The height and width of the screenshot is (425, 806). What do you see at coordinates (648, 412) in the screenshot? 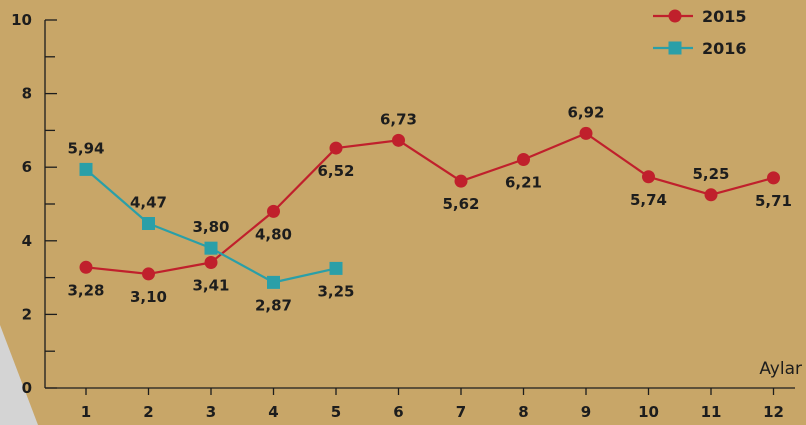
I see `x-tick-label: 10` at bounding box center [648, 412].